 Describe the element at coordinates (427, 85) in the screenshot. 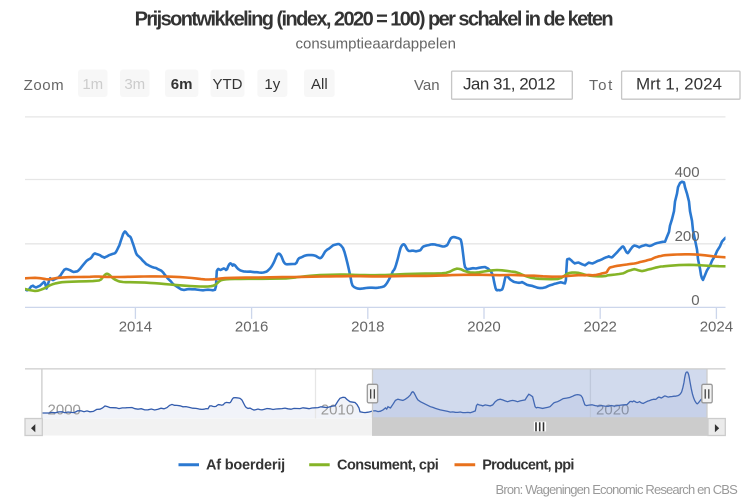

I see `svg-text: Van` at that location.